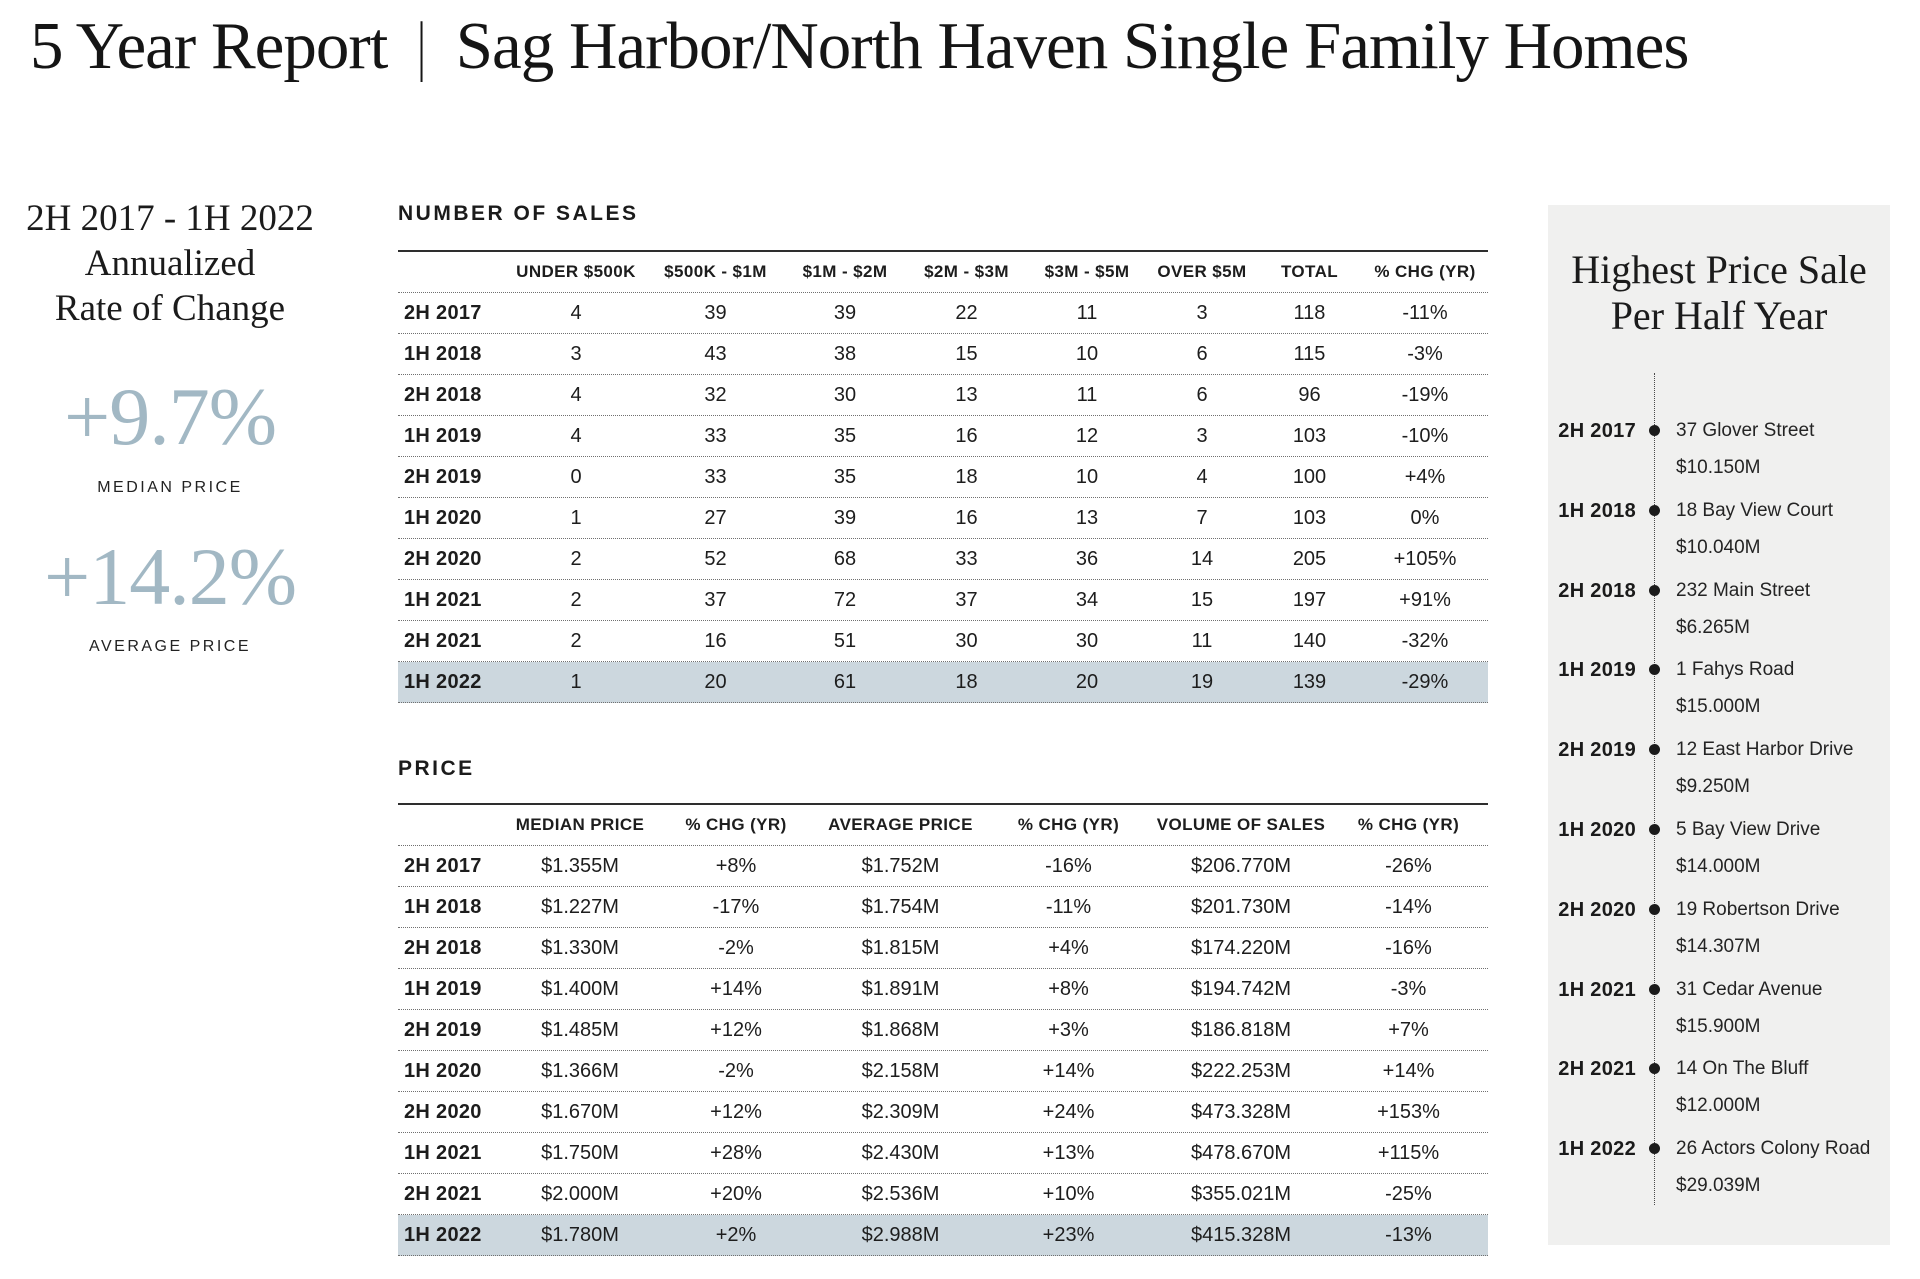 This screenshot has height=1279, width=1920. What do you see at coordinates (943, 682) in the screenshot?
I see `table-row: 1H 2022 1 20 61 18 20 19 139 -29%` at bounding box center [943, 682].